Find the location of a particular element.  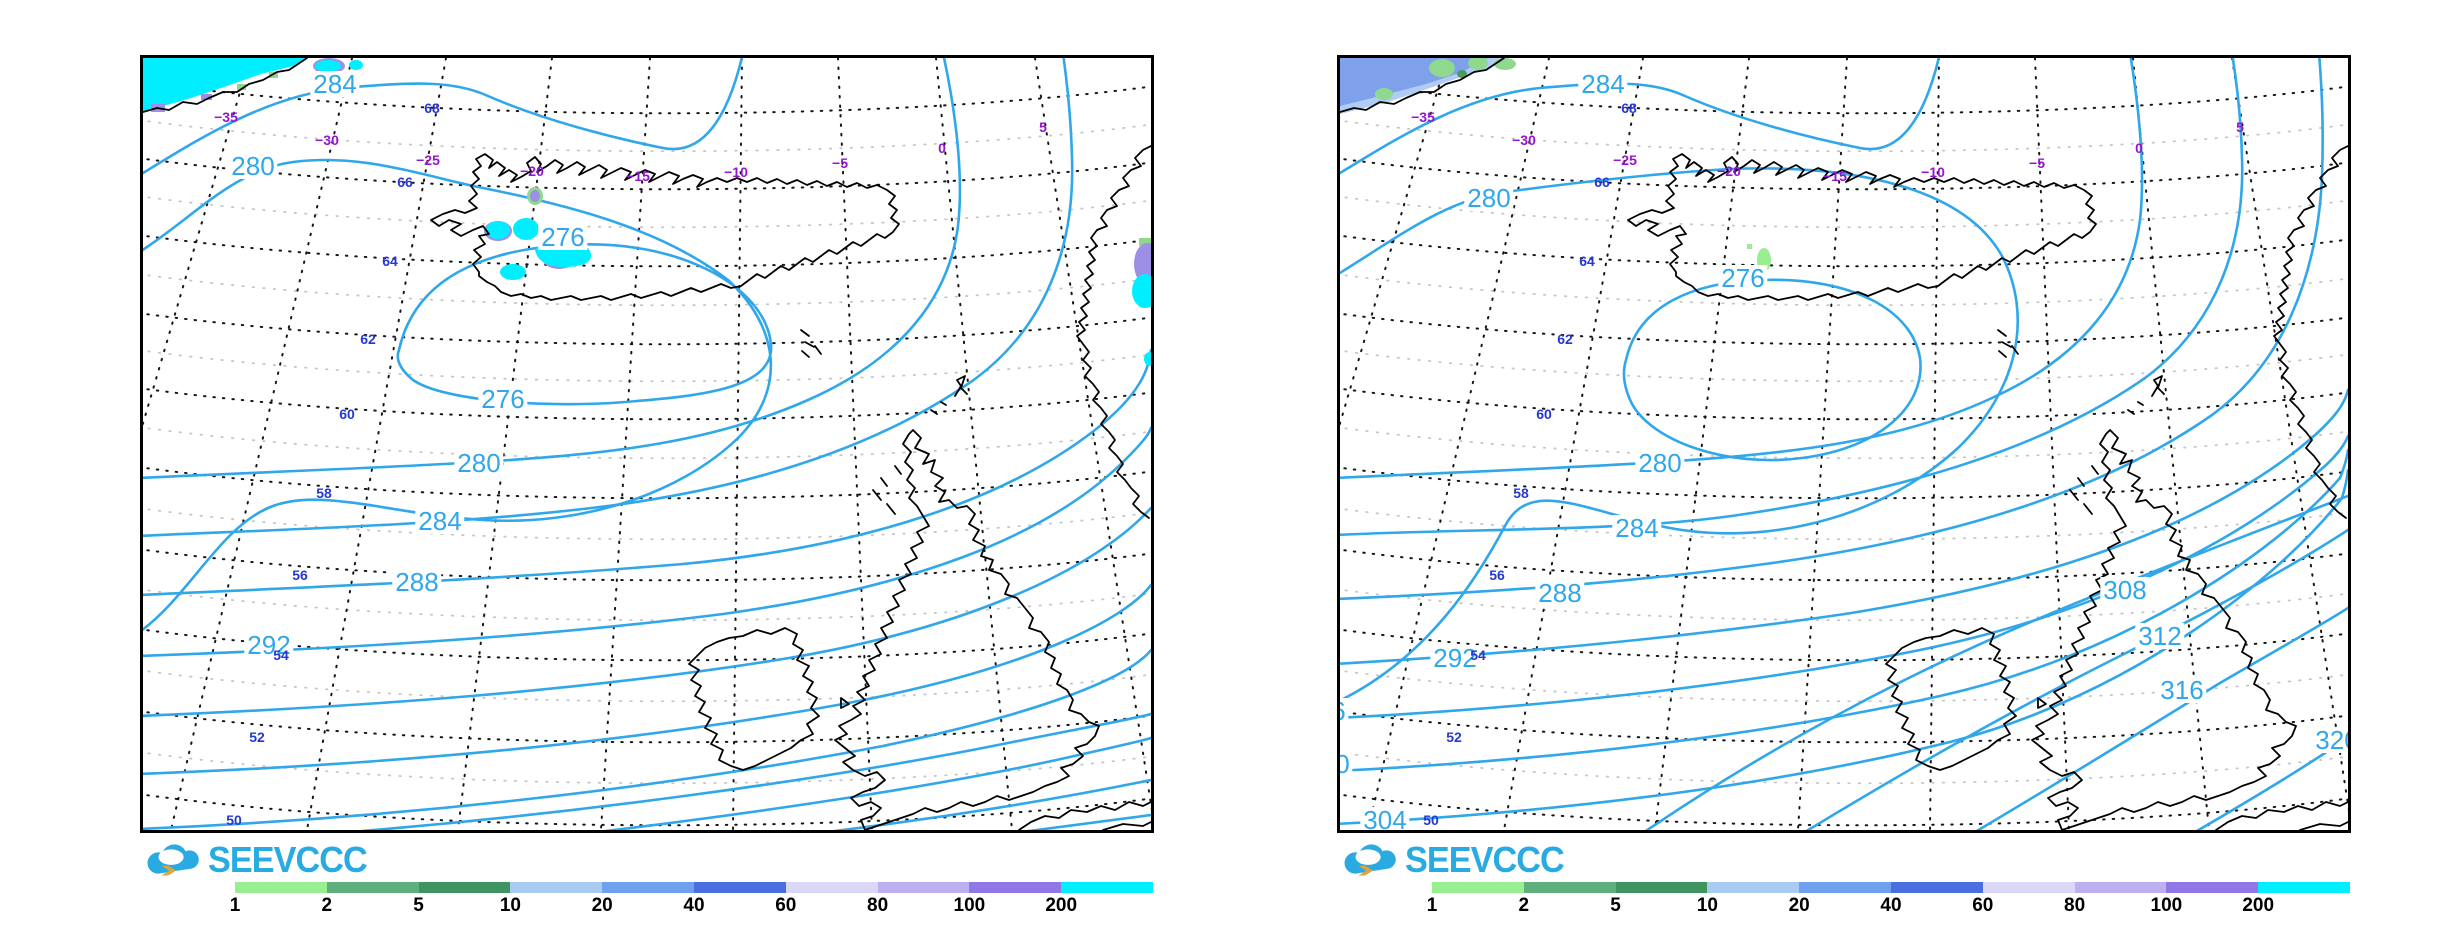

snow-fringe-green is located at coordinates (1478, 64).